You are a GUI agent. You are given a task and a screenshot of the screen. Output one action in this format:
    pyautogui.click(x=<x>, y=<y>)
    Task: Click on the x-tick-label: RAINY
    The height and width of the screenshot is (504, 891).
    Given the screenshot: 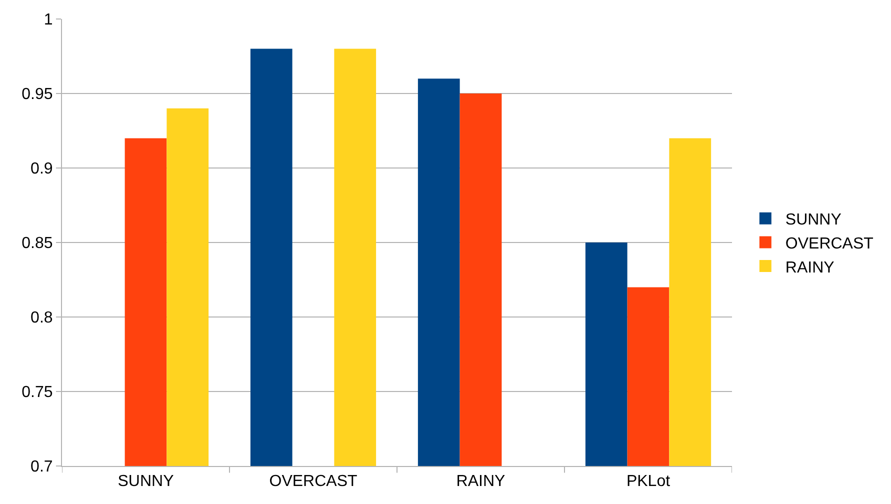 What is the action you would take?
    pyautogui.click(x=481, y=481)
    